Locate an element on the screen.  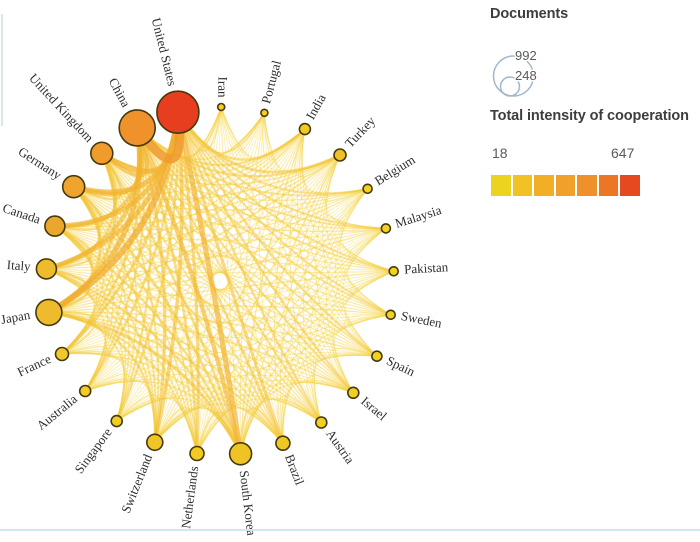
node-portugal is located at coordinates (264, 113).